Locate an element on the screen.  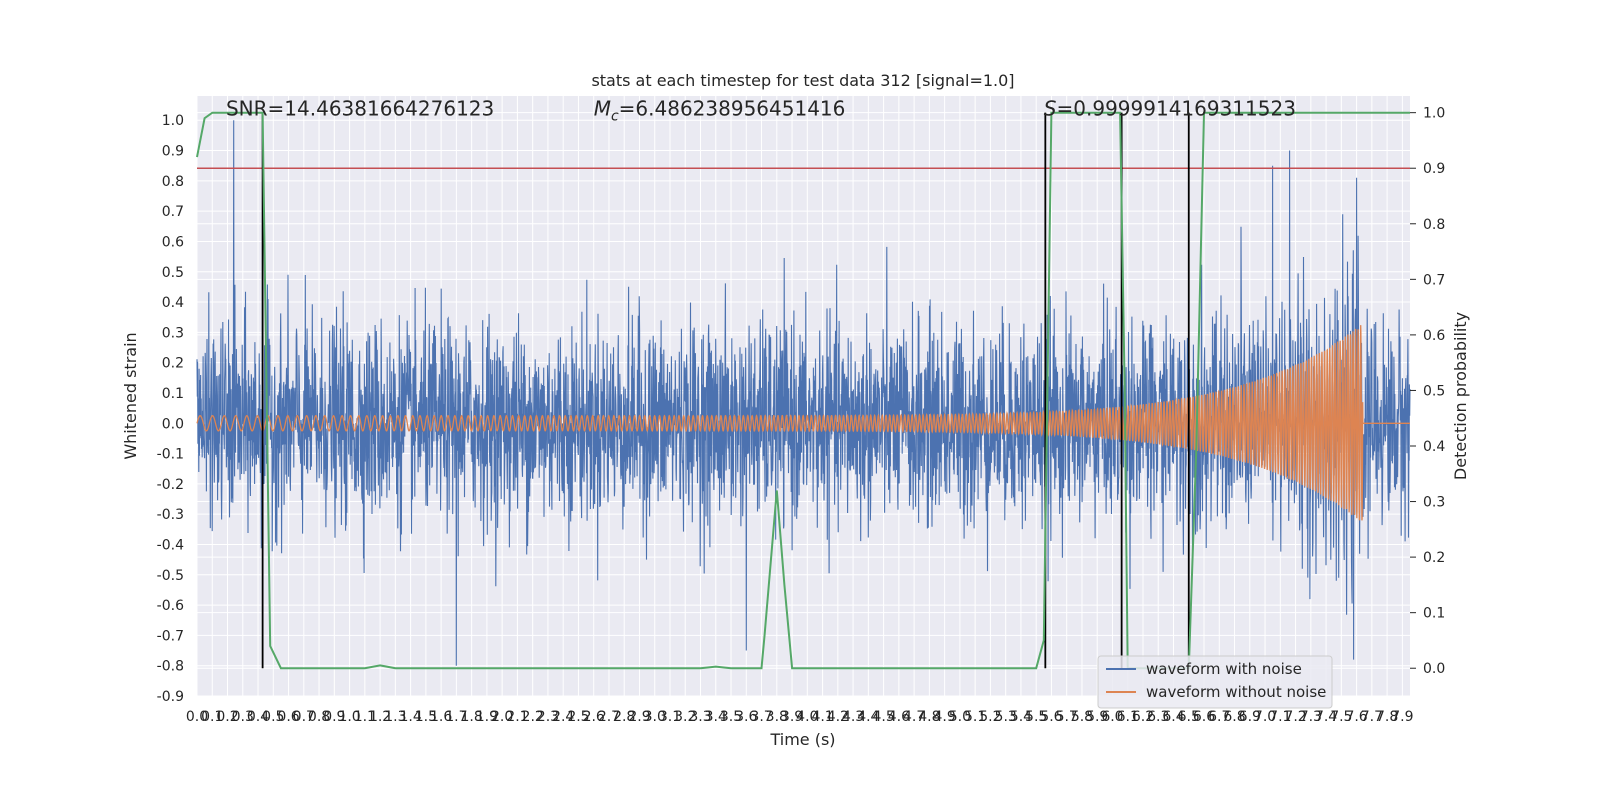
x-tick-label: 6.0 is located at coordinates (1112, 717).